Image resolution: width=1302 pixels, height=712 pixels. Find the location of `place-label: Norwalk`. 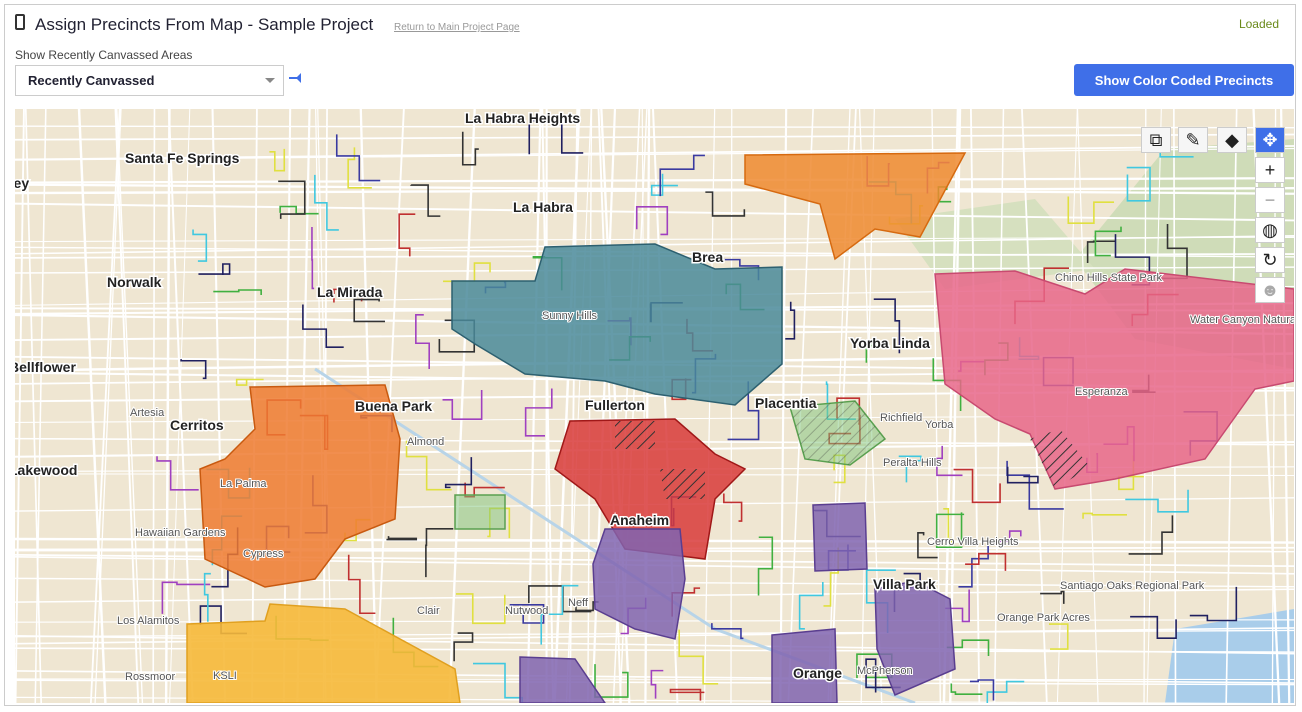

place-label: Norwalk is located at coordinates (134, 282).